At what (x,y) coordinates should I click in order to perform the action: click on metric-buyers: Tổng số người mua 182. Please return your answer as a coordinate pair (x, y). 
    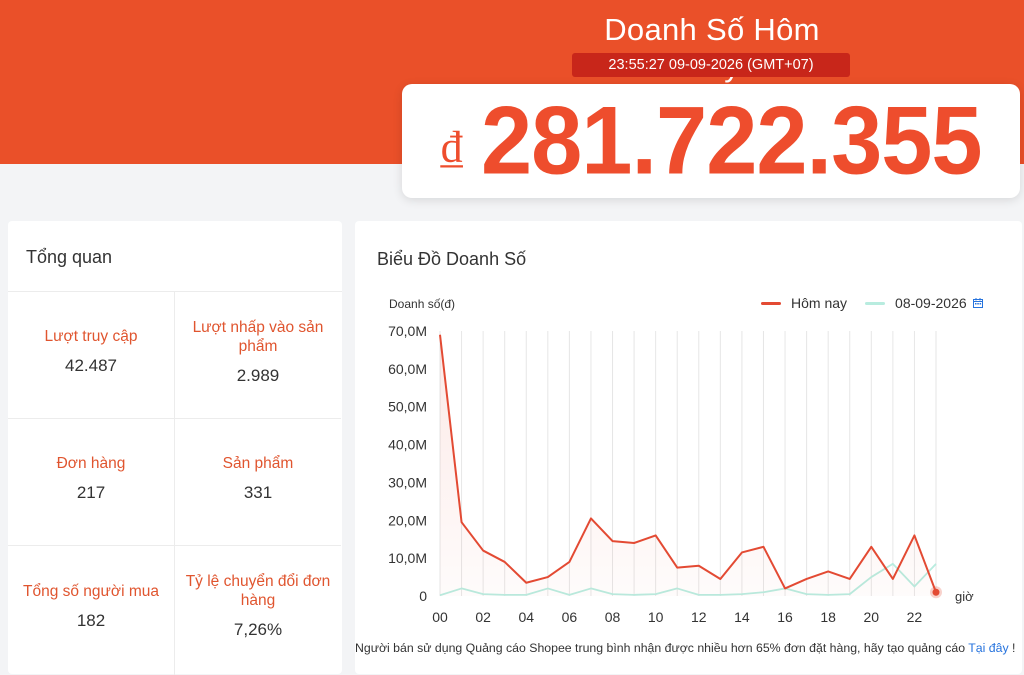
    Looking at the image, I should click on (91, 610).